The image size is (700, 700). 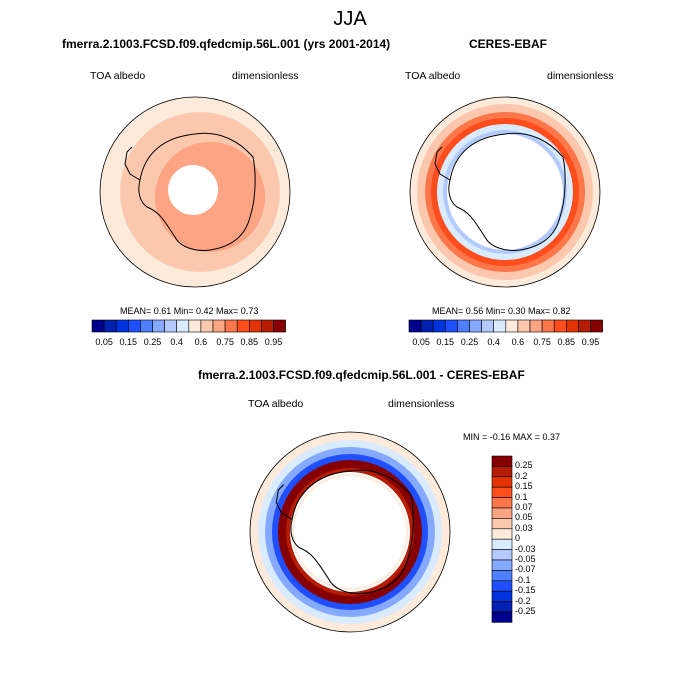 I want to click on panel1-colorbar-tick: 0.95, so click(x=273, y=342).